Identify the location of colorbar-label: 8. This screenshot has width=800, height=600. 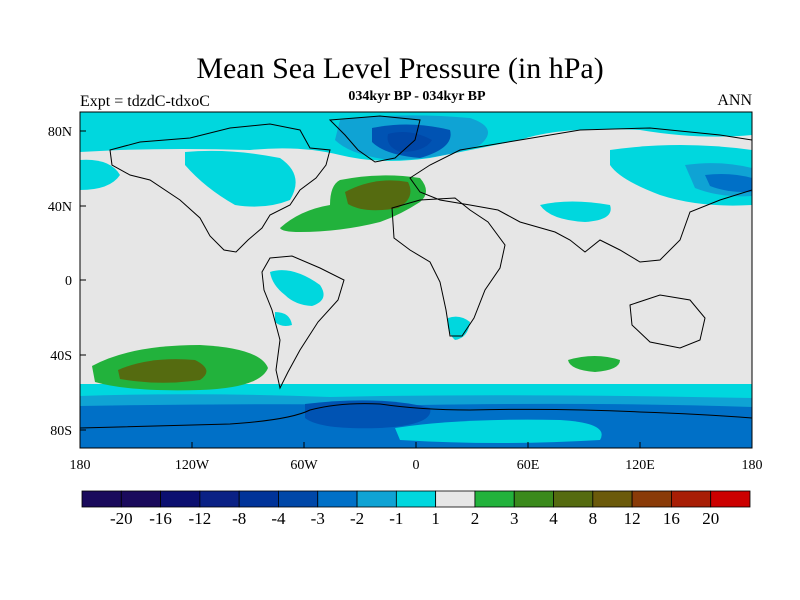
(593, 518).